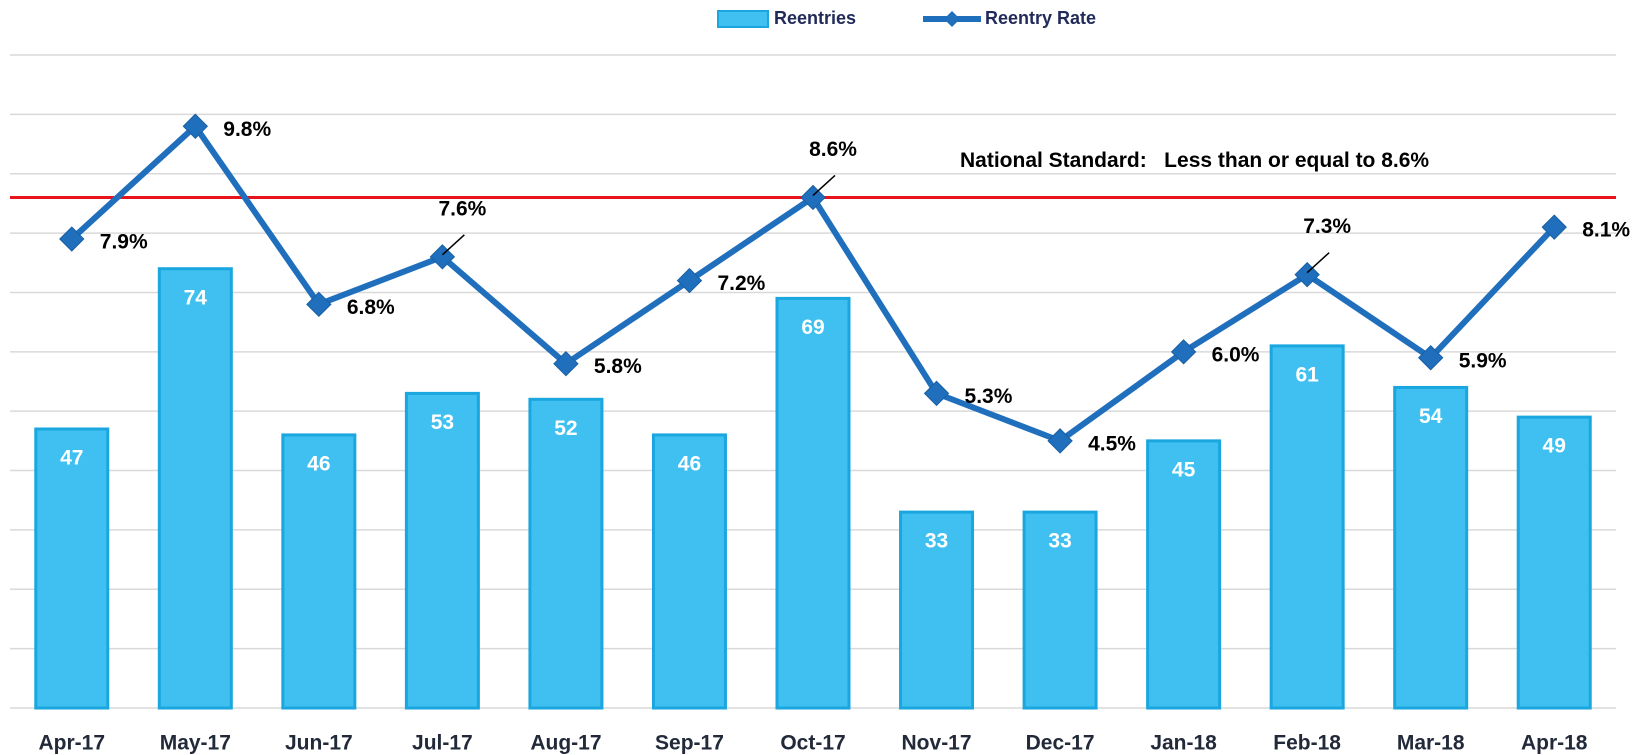  I want to click on rate-value-label: 6.8%, so click(371, 307).